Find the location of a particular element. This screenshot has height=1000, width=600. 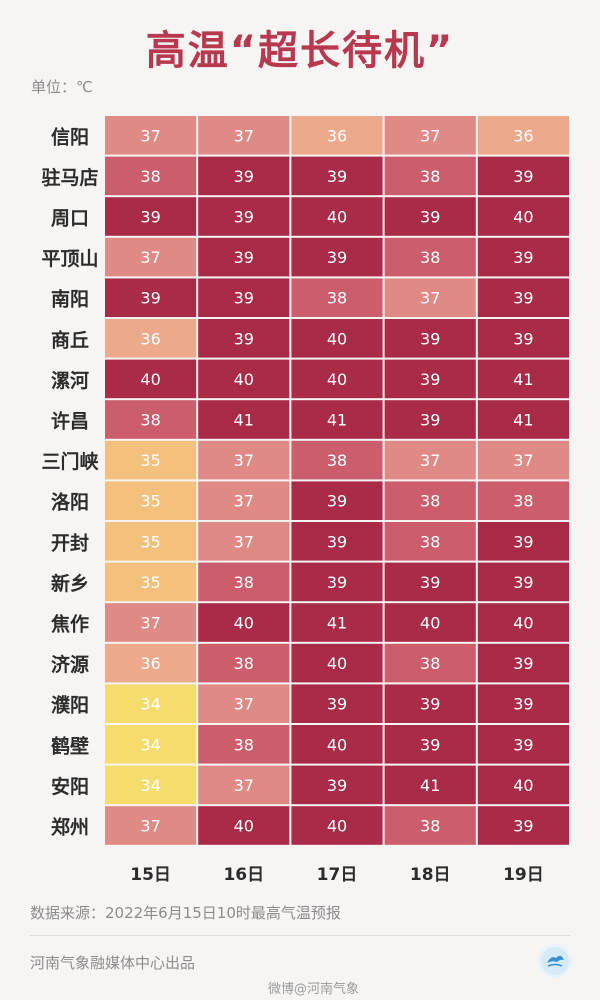

row-label: 郑州 is located at coordinates (70, 828).